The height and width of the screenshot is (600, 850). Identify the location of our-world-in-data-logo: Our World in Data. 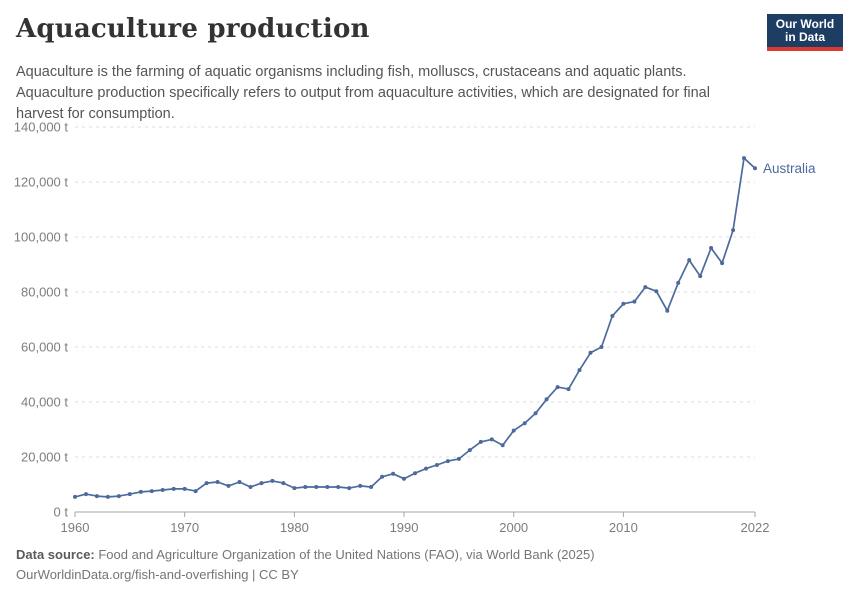
(805, 32).